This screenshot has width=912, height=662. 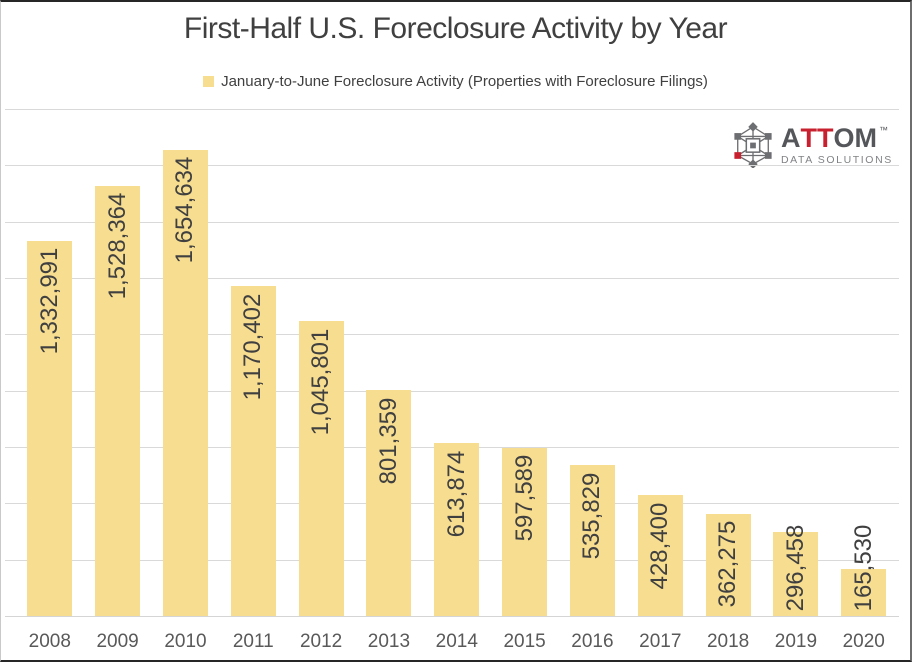 I want to click on x-axis-label: 2018, so click(x=728, y=641).